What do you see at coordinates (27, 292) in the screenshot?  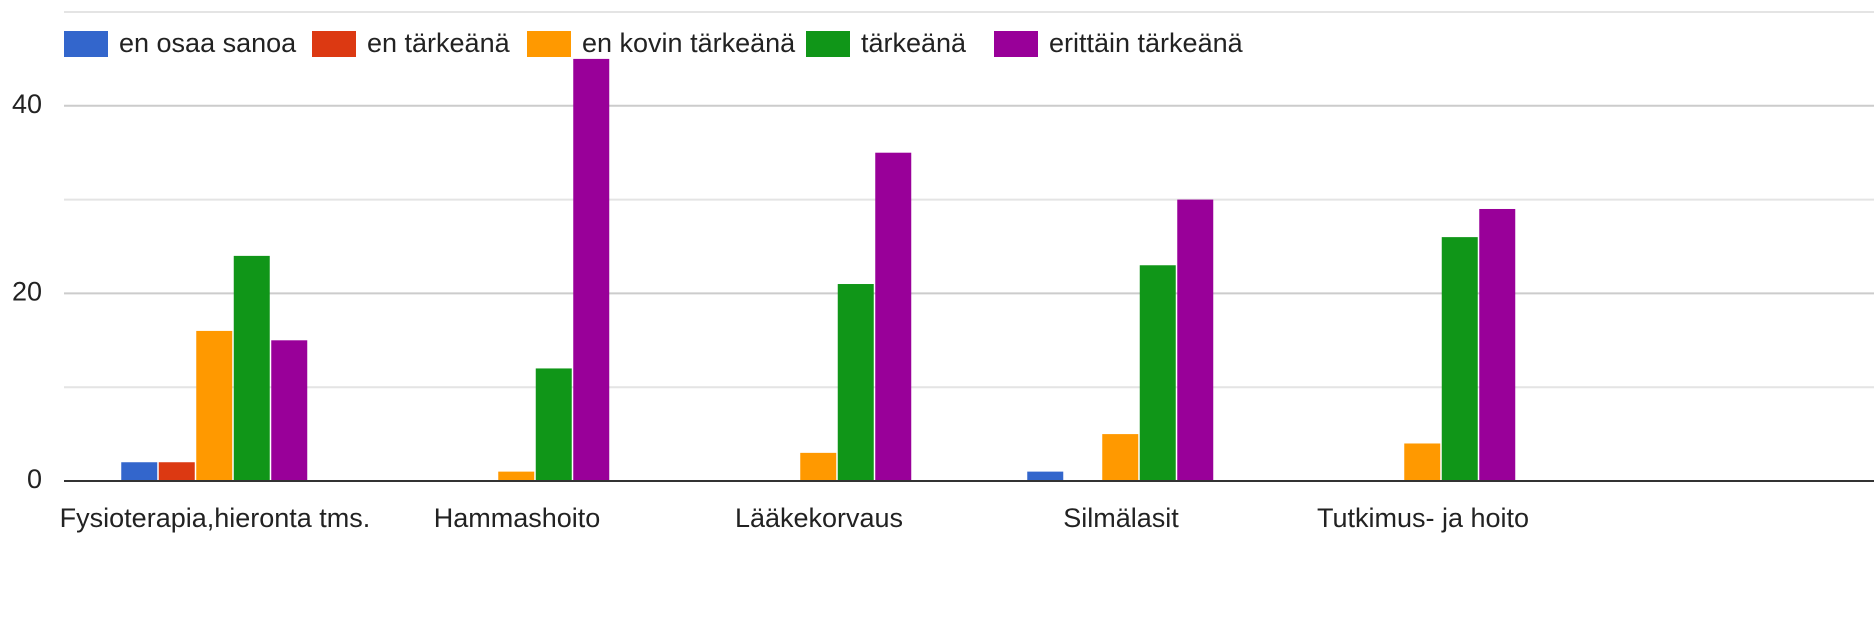 I see `y-tick-label: 20` at bounding box center [27, 292].